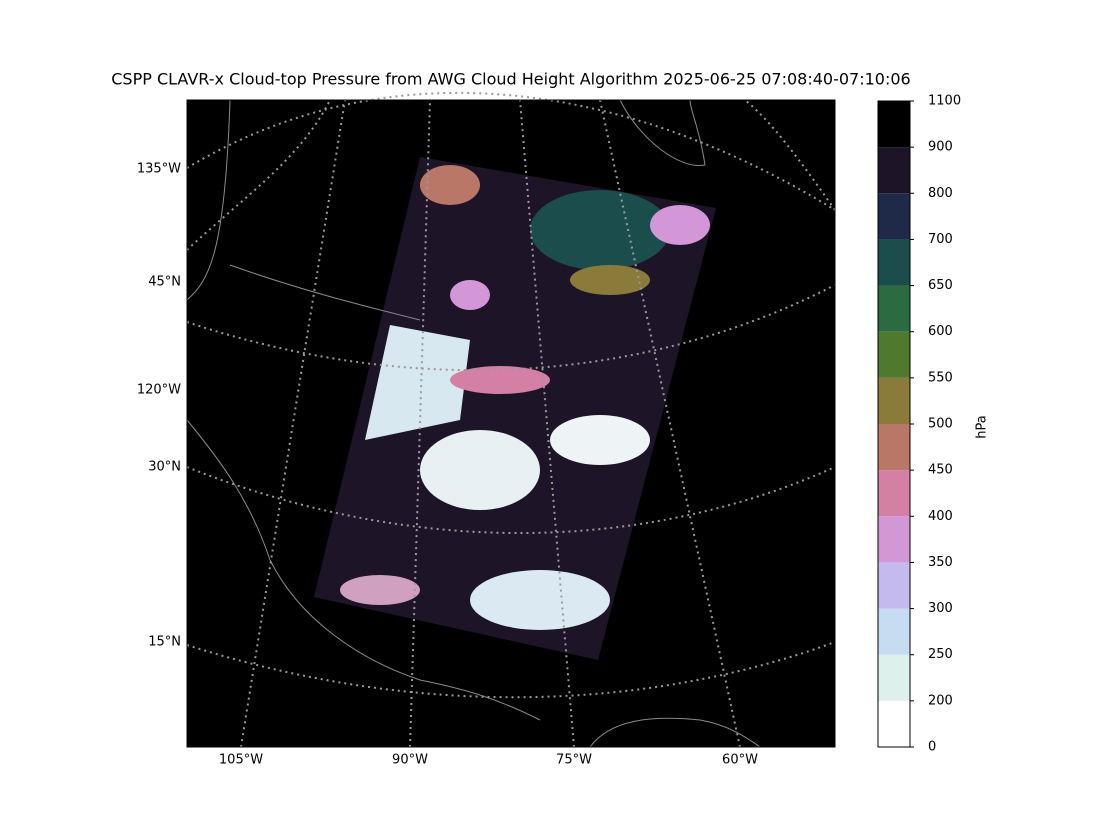 The image size is (1120, 840). I want to click on lon-label: 90°W, so click(410, 760).